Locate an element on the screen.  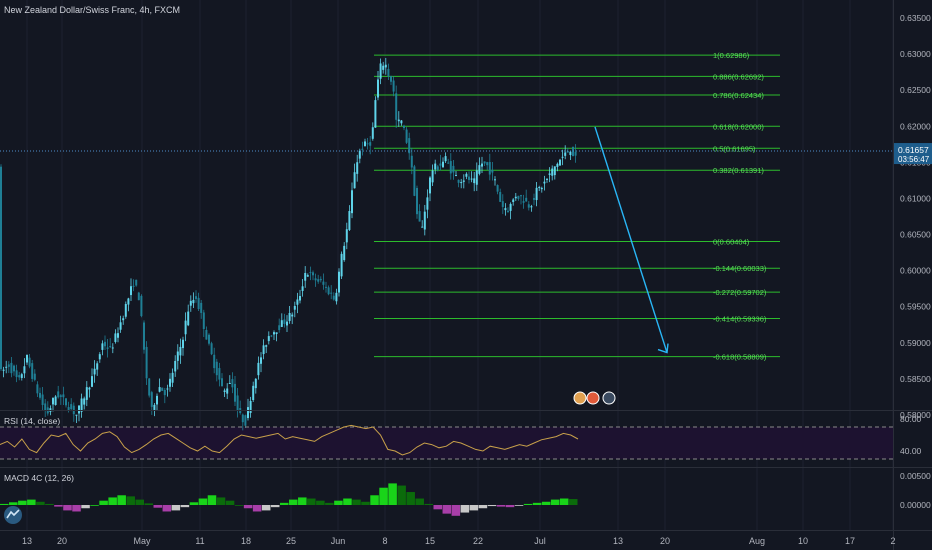
fib-level-label: -0.414(0.59336) is located at coordinates (740, 319).